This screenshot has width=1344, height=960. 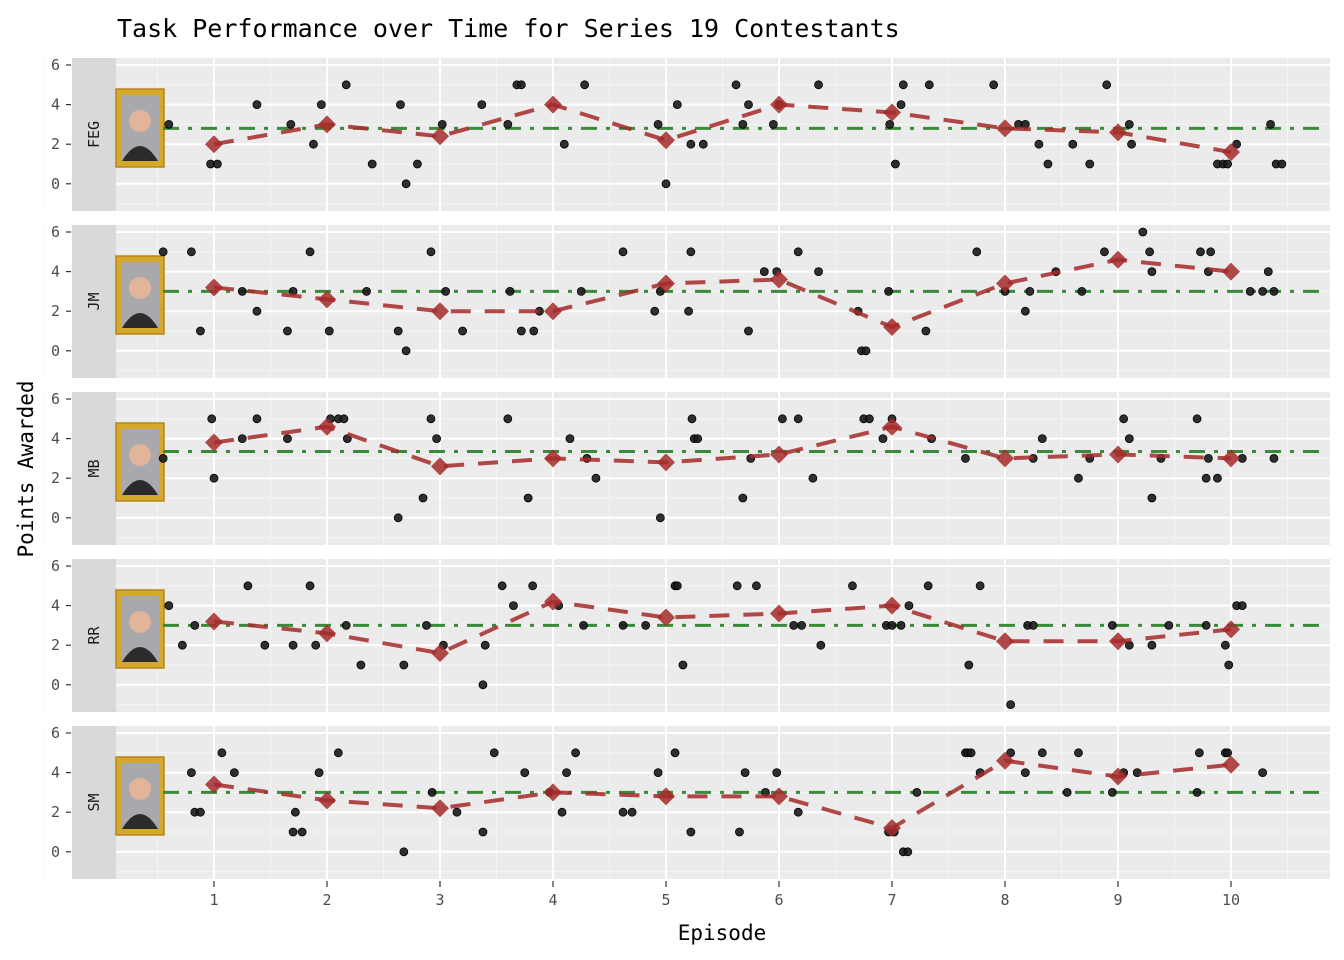 I want to click on x-tick-label: 5, so click(x=665, y=900).